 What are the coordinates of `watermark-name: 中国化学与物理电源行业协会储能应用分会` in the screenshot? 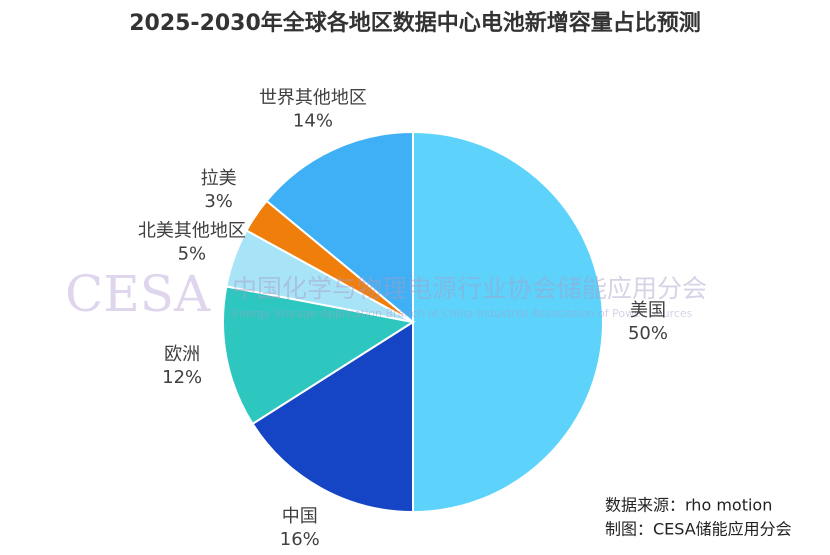 It's located at (469, 288).